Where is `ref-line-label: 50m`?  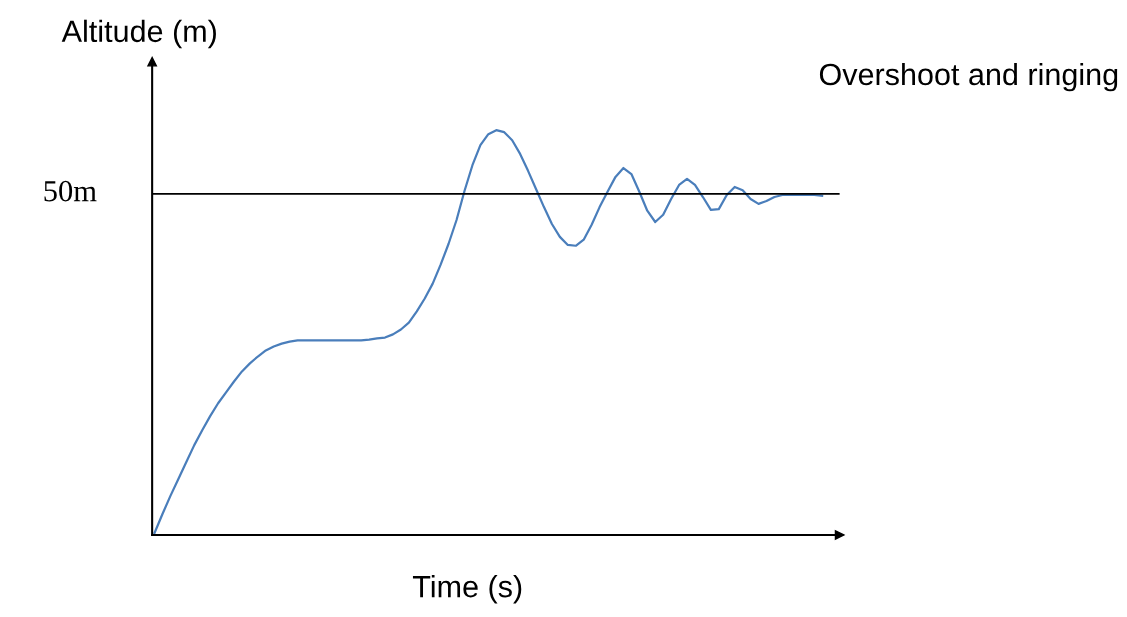 ref-line-label: 50m is located at coordinates (70, 191).